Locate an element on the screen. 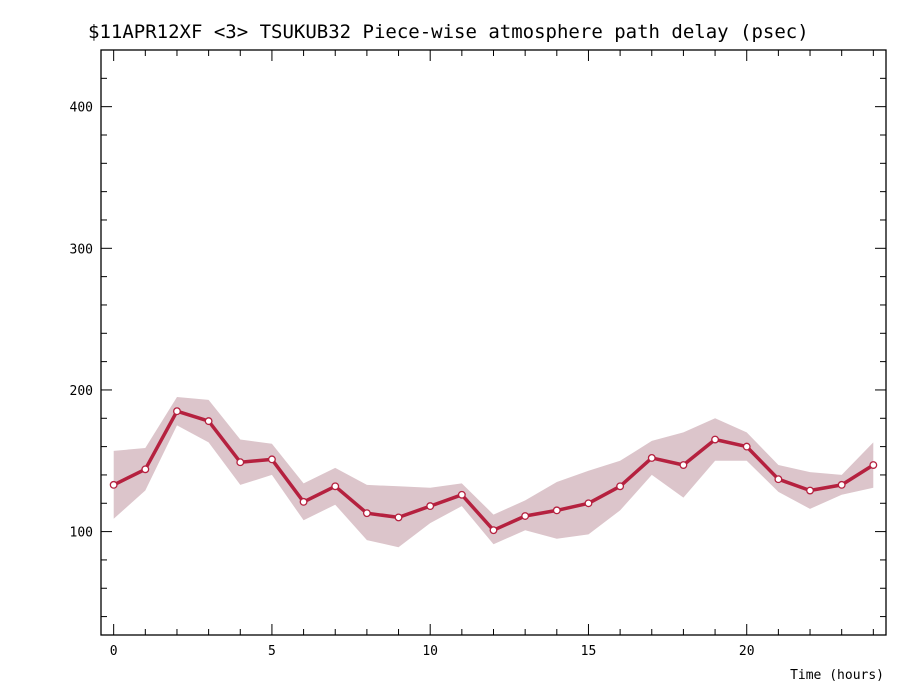 This screenshot has width=905, height=687. x-axis-label: Time (hours) is located at coordinates (837, 675).